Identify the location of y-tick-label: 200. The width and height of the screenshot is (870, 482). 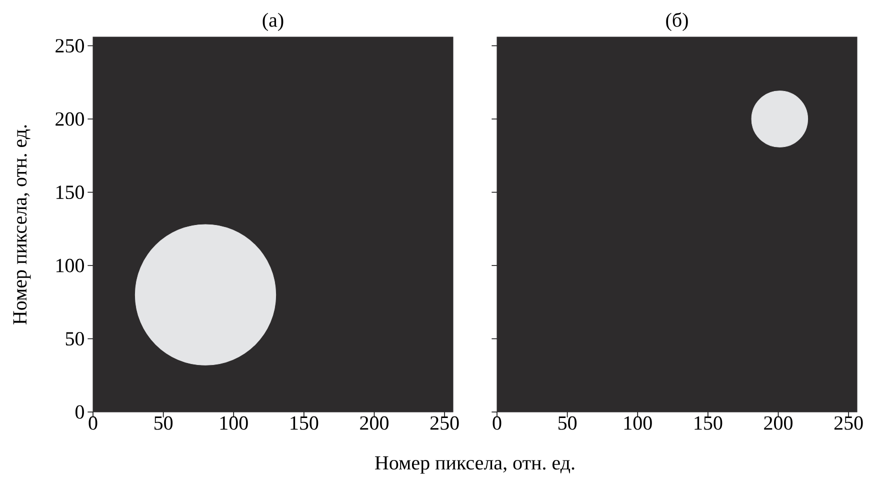
(70, 119).